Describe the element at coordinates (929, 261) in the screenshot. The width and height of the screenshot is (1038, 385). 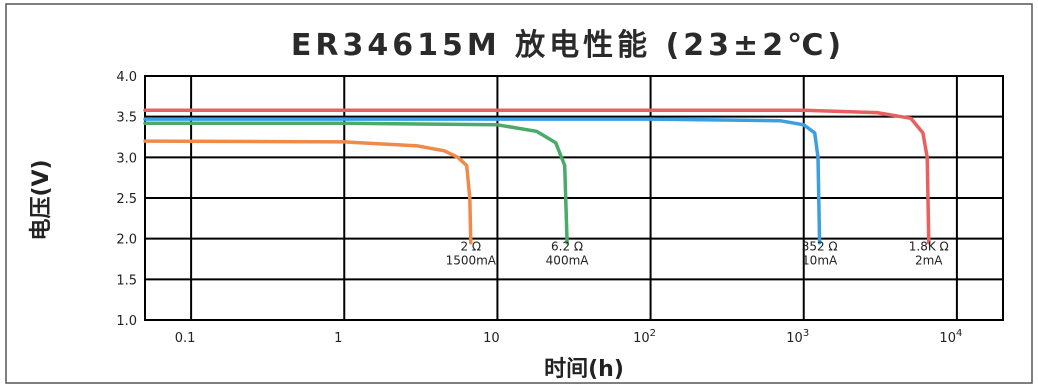
I see `series-annotation: 2mA` at that location.